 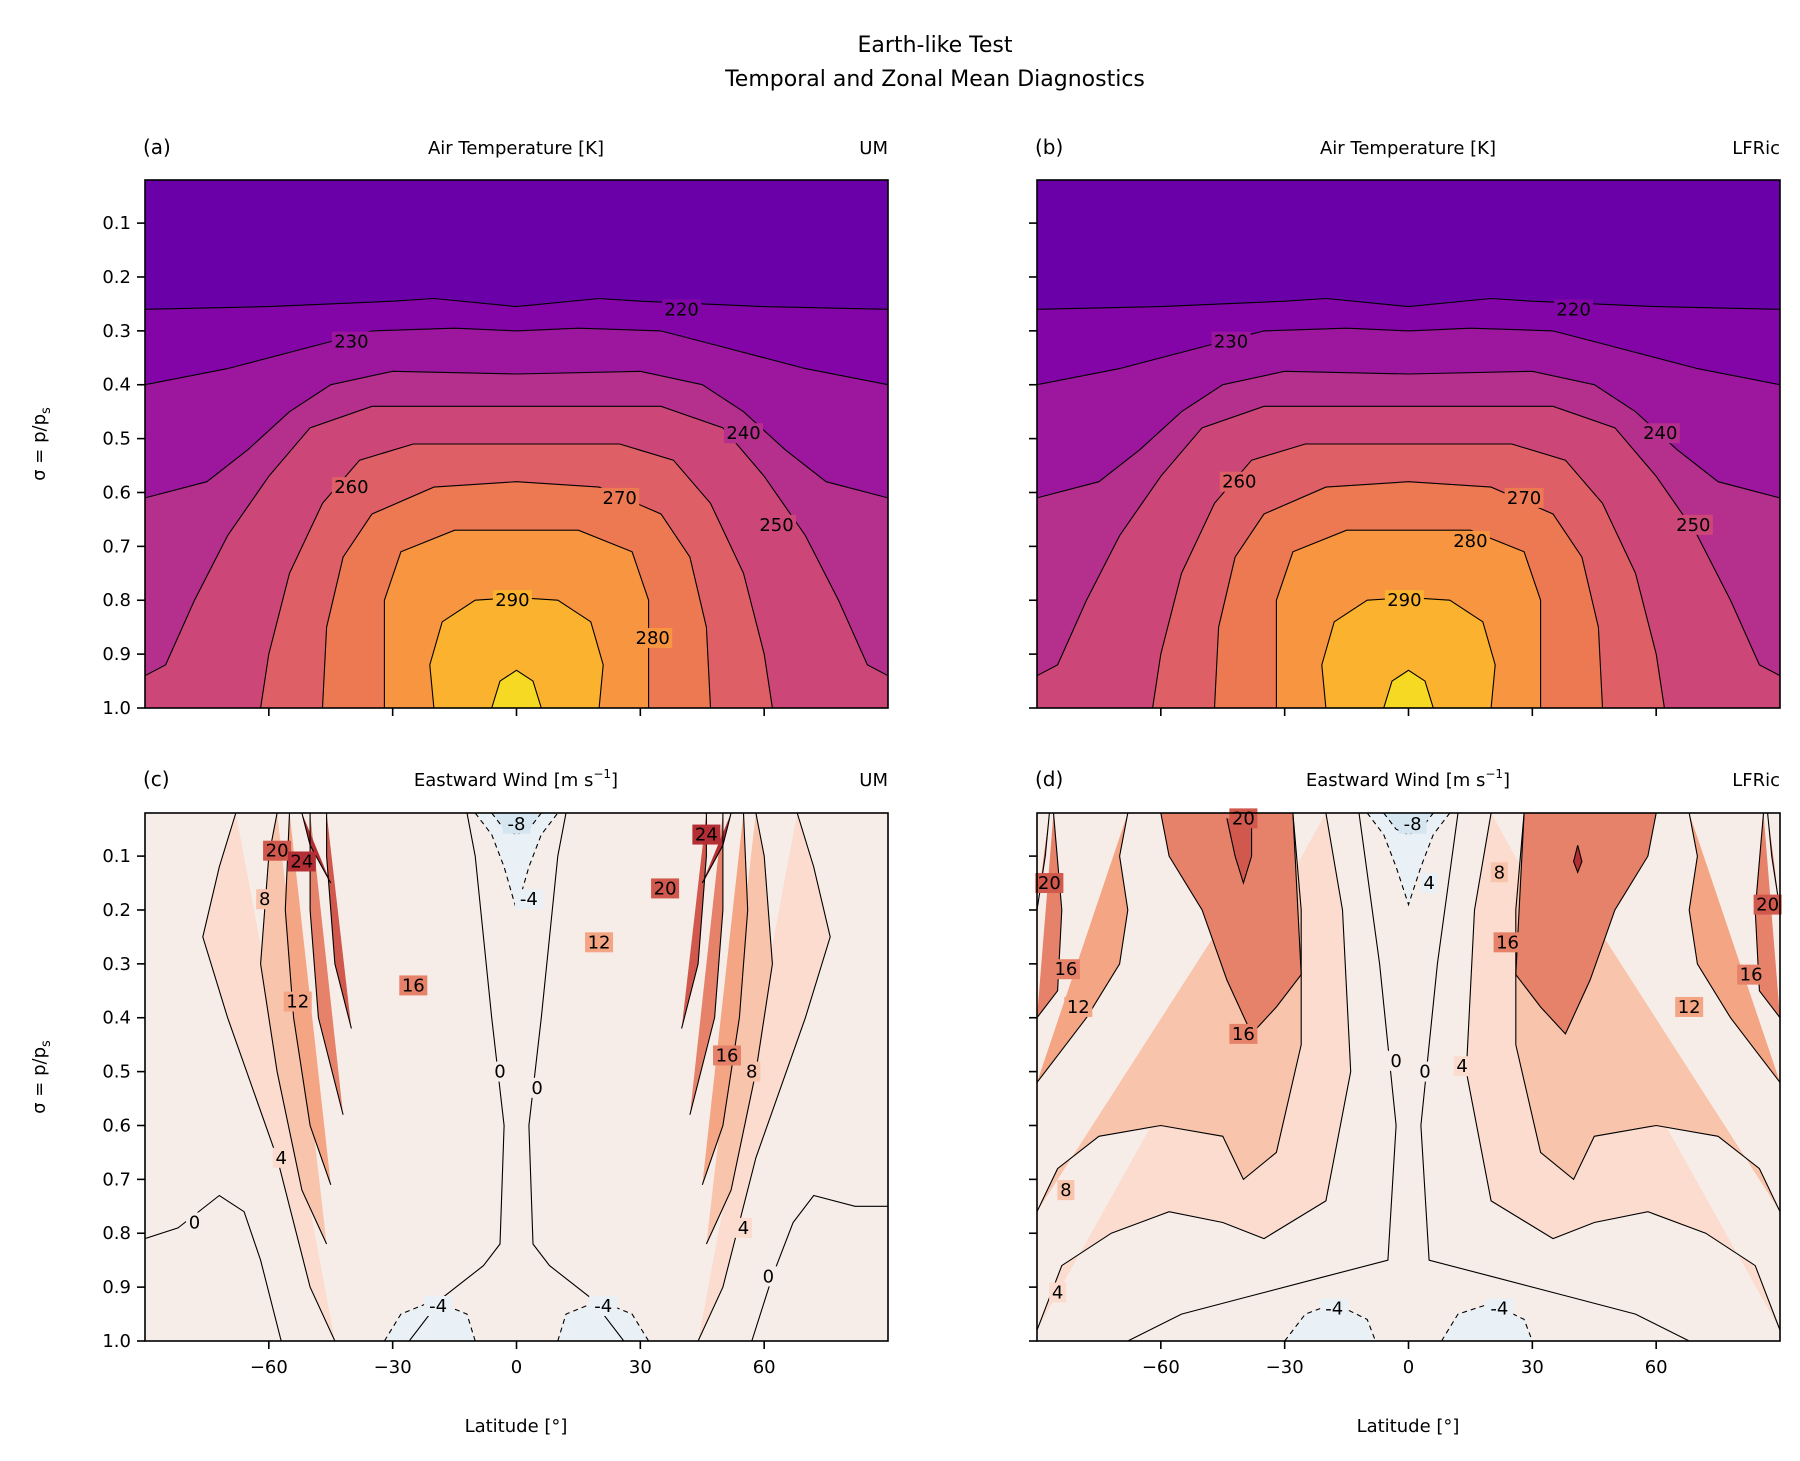 What do you see at coordinates (351, 487) in the screenshot?
I see `contour-label: 260` at bounding box center [351, 487].